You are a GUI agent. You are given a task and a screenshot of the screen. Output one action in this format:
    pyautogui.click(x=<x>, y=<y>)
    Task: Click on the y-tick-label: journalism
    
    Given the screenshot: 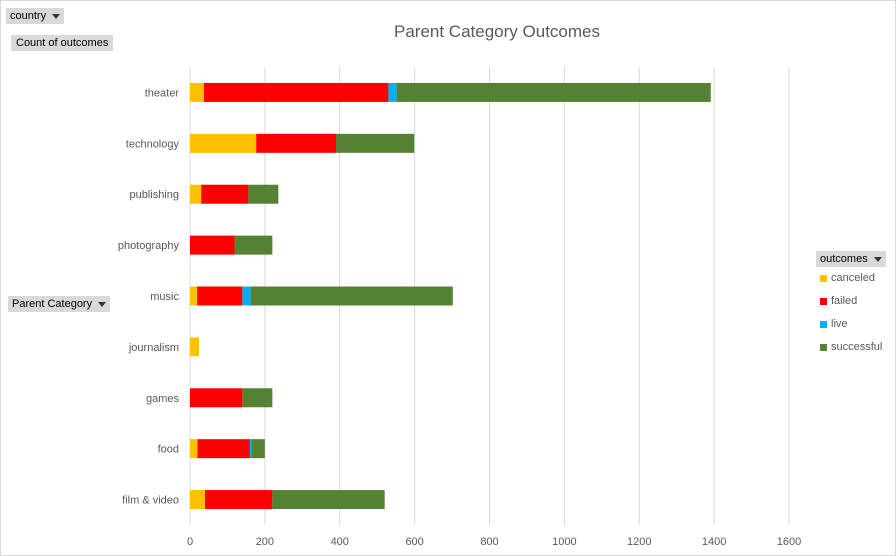 What is the action you would take?
    pyautogui.click(x=153, y=348)
    